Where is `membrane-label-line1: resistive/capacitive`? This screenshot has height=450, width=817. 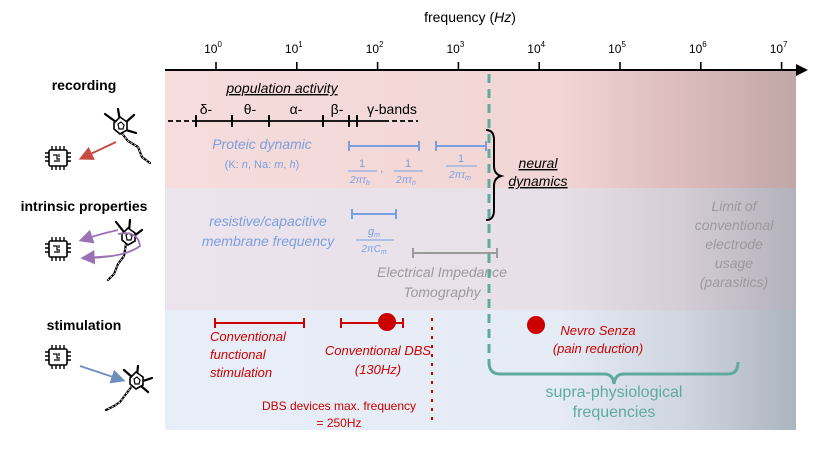
membrane-label-line1: resistive/capacitive is located at coordinates (268, 221).